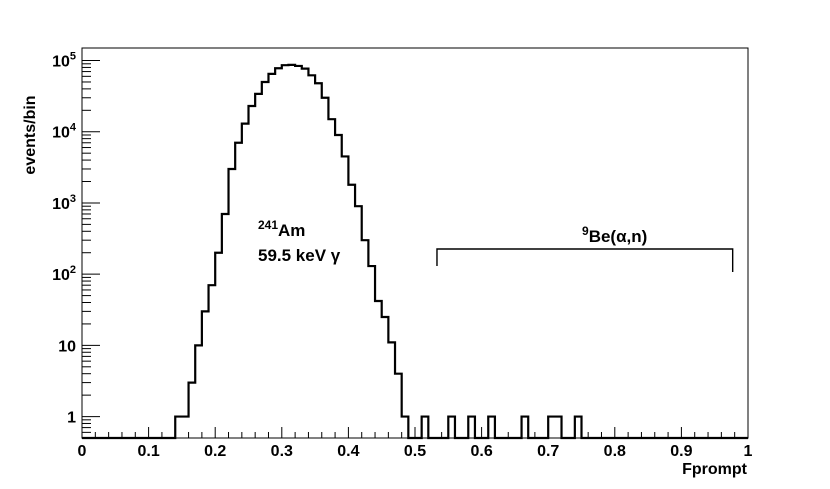  Describe the element at coordinates (268, 225) in the screenshot. I see `am241-superscript: 241` at that location.